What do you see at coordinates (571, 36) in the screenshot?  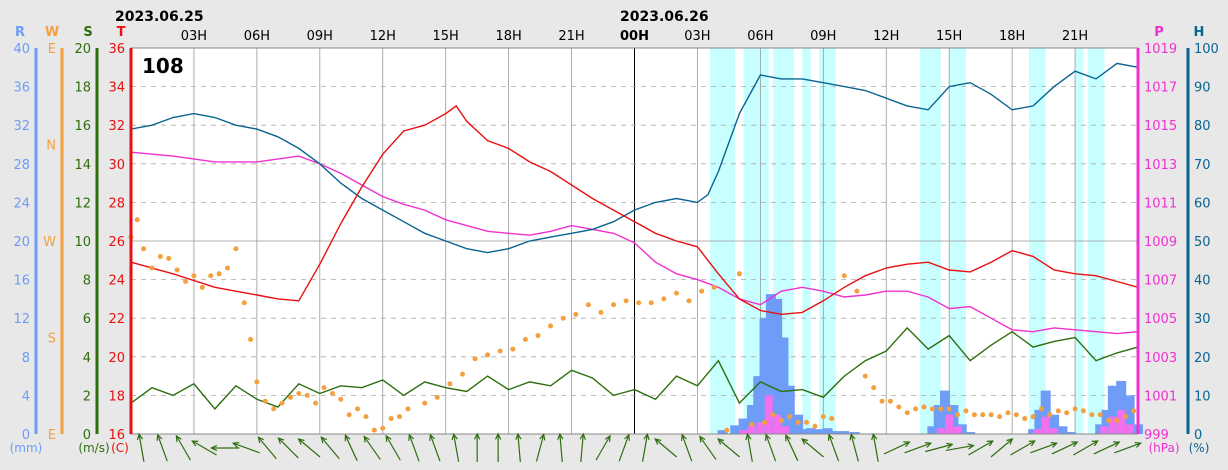 I see `x-tick-label: 21H` at bounding box center [571, 36].